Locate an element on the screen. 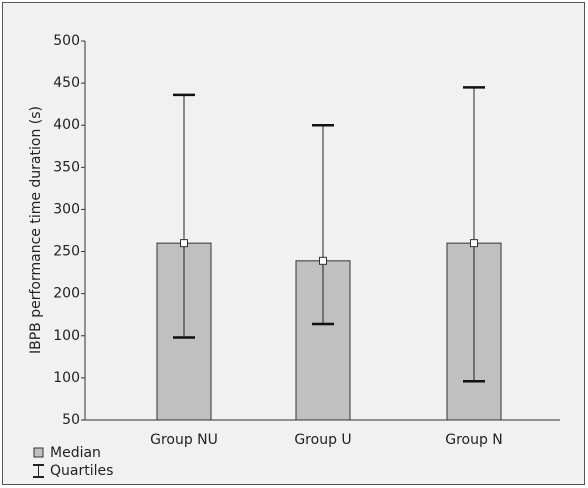  y-tick-label: 250 is located at coordinates (66, 252).